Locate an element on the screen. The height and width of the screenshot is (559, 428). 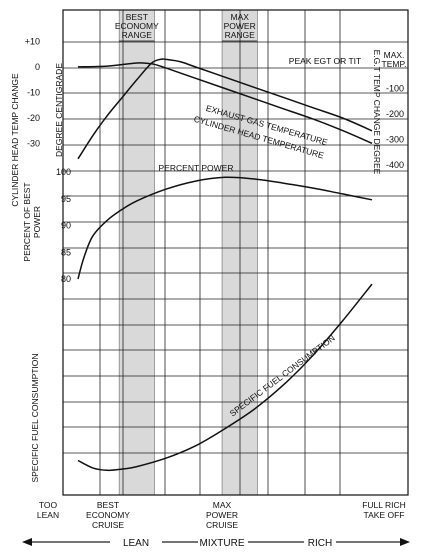
band-1-label-1: POWER is located at coordinates (240, 26).